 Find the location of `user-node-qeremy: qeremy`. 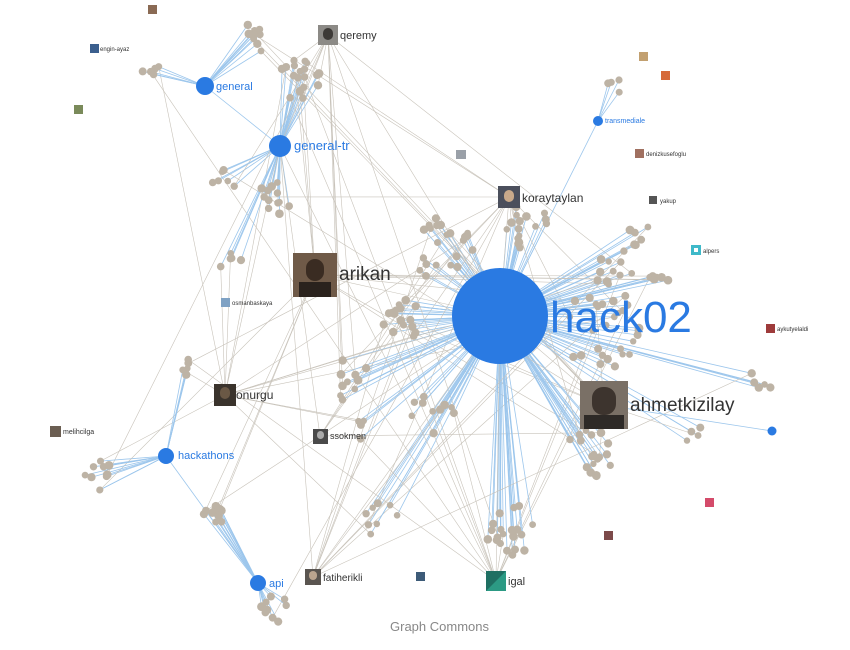

user-node-qeremy: qeremy is located at coordinates (347, 35).